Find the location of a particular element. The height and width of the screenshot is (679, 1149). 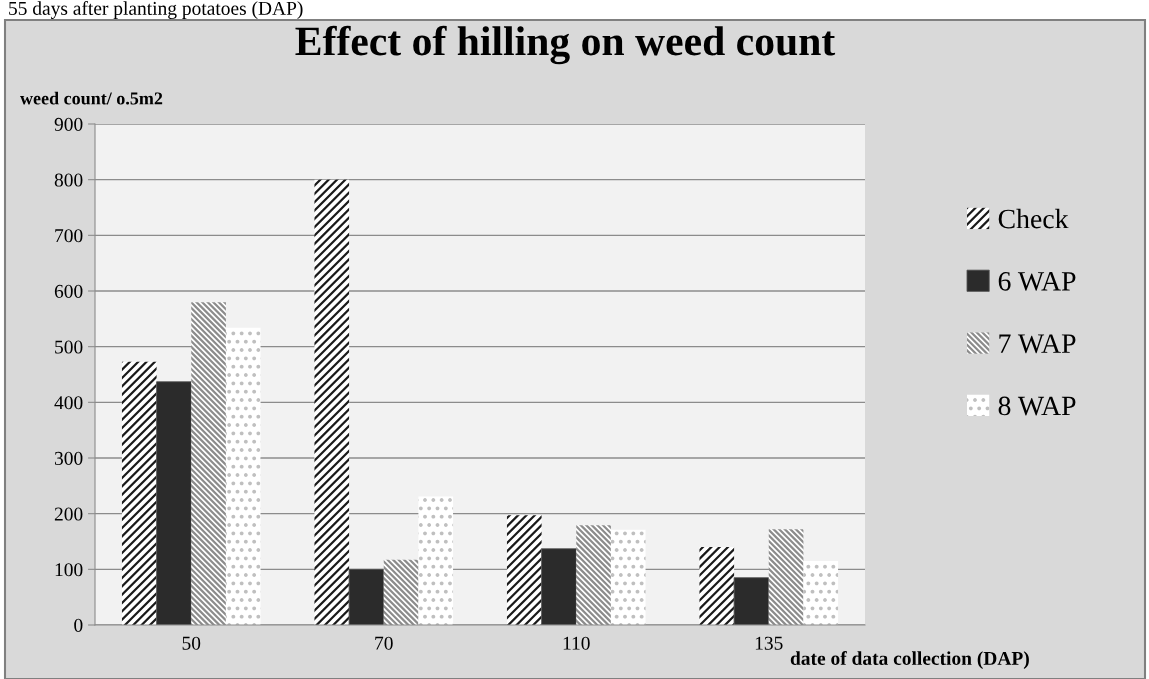

text: 55 days after planting potatoes (DAP) is located at coordinates (156, 10).